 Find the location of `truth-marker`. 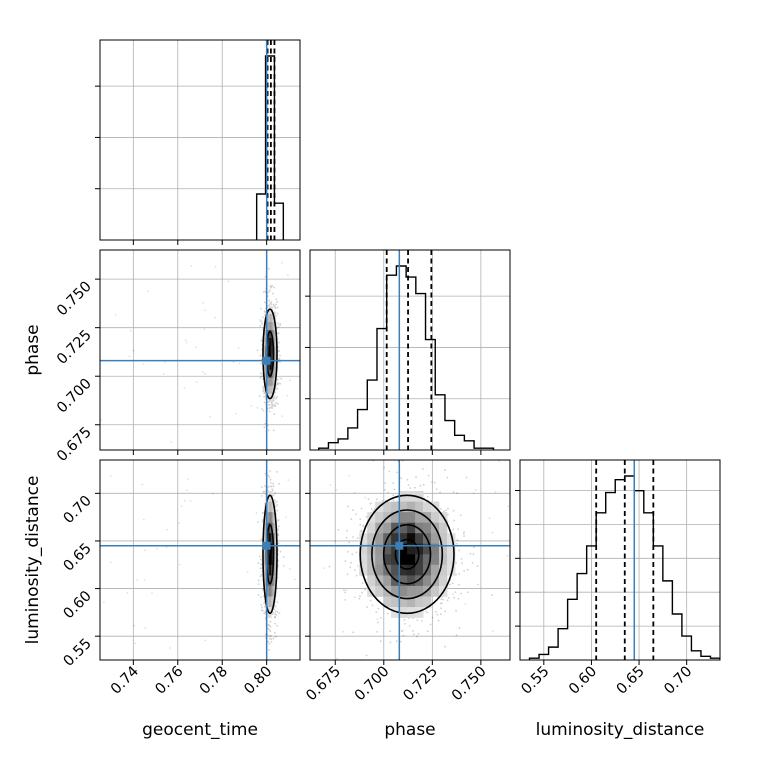

truth-marker is located at coordinates (266, 360).